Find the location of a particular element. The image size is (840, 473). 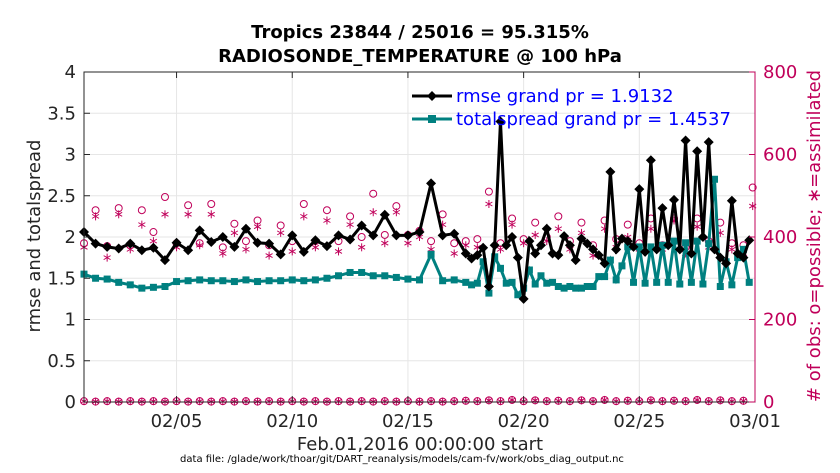

y-tick-label-left: 0 is located at coordinates (70, 402).